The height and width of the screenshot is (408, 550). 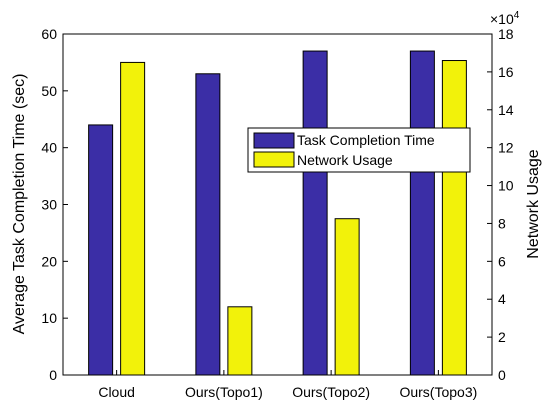 What do you see at coordinates (49, 261) in the screenshot?
I see `left-tick-label: 20` at bounding box center [49, 261].